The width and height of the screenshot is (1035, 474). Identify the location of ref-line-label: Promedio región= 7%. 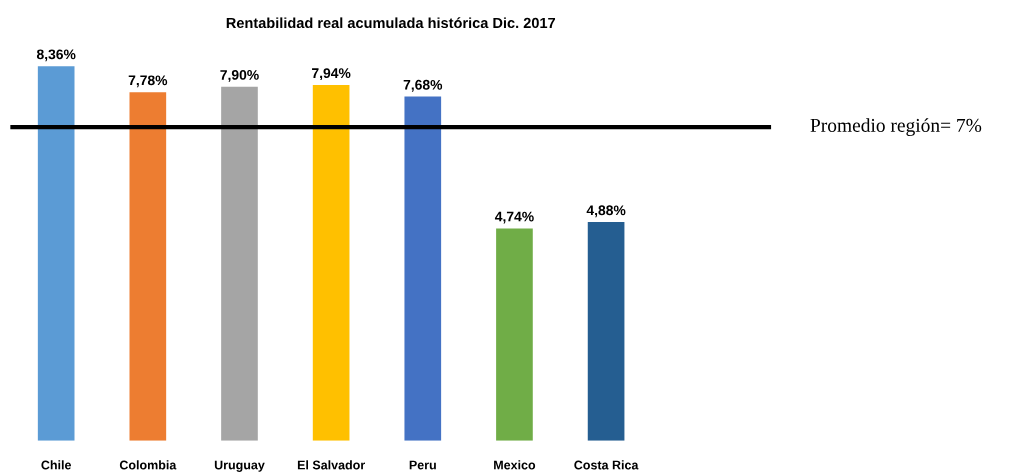
(896, 127).